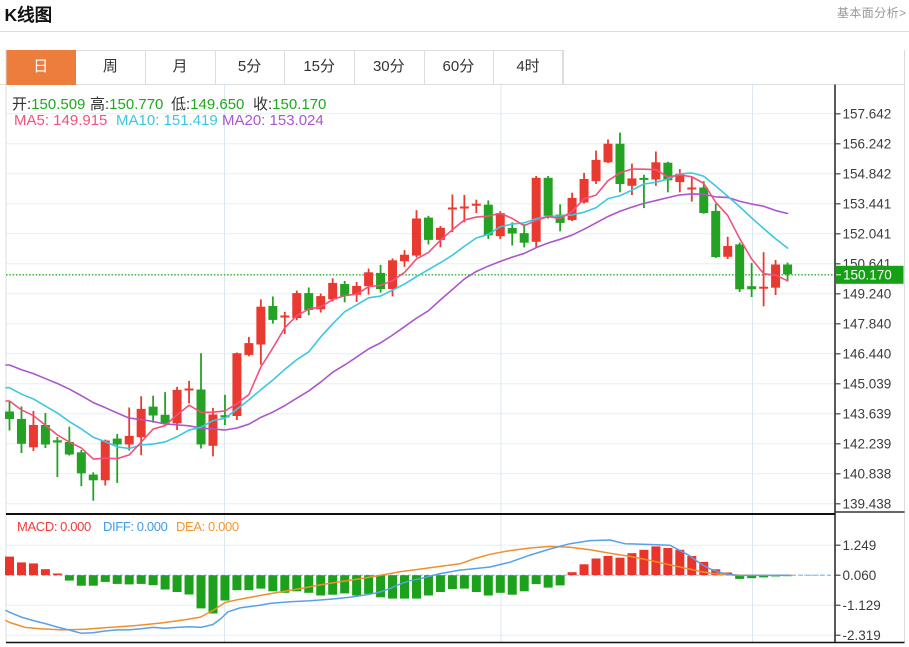  Describe the element at coordinates (867, 114) in the screenshot. I see `svg-text: 157.642` at that location.